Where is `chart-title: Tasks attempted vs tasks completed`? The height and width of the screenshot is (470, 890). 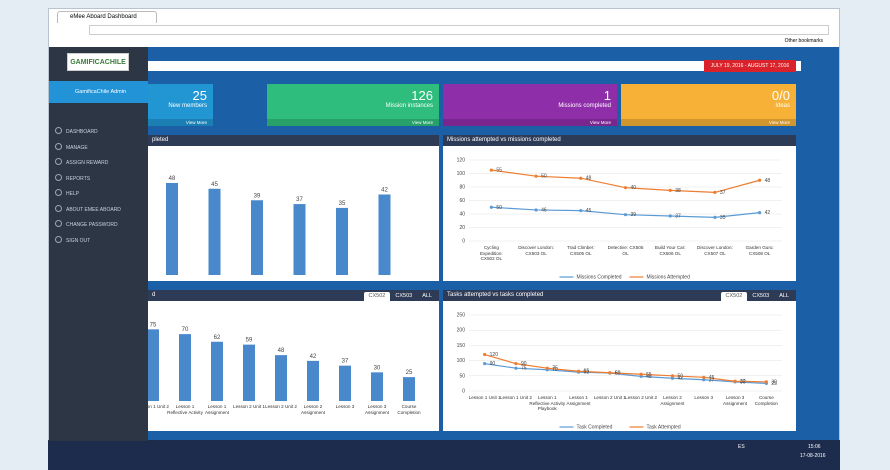 chart-title: Tasks attempted vs tasks completed is located at coordinates (619, 295).